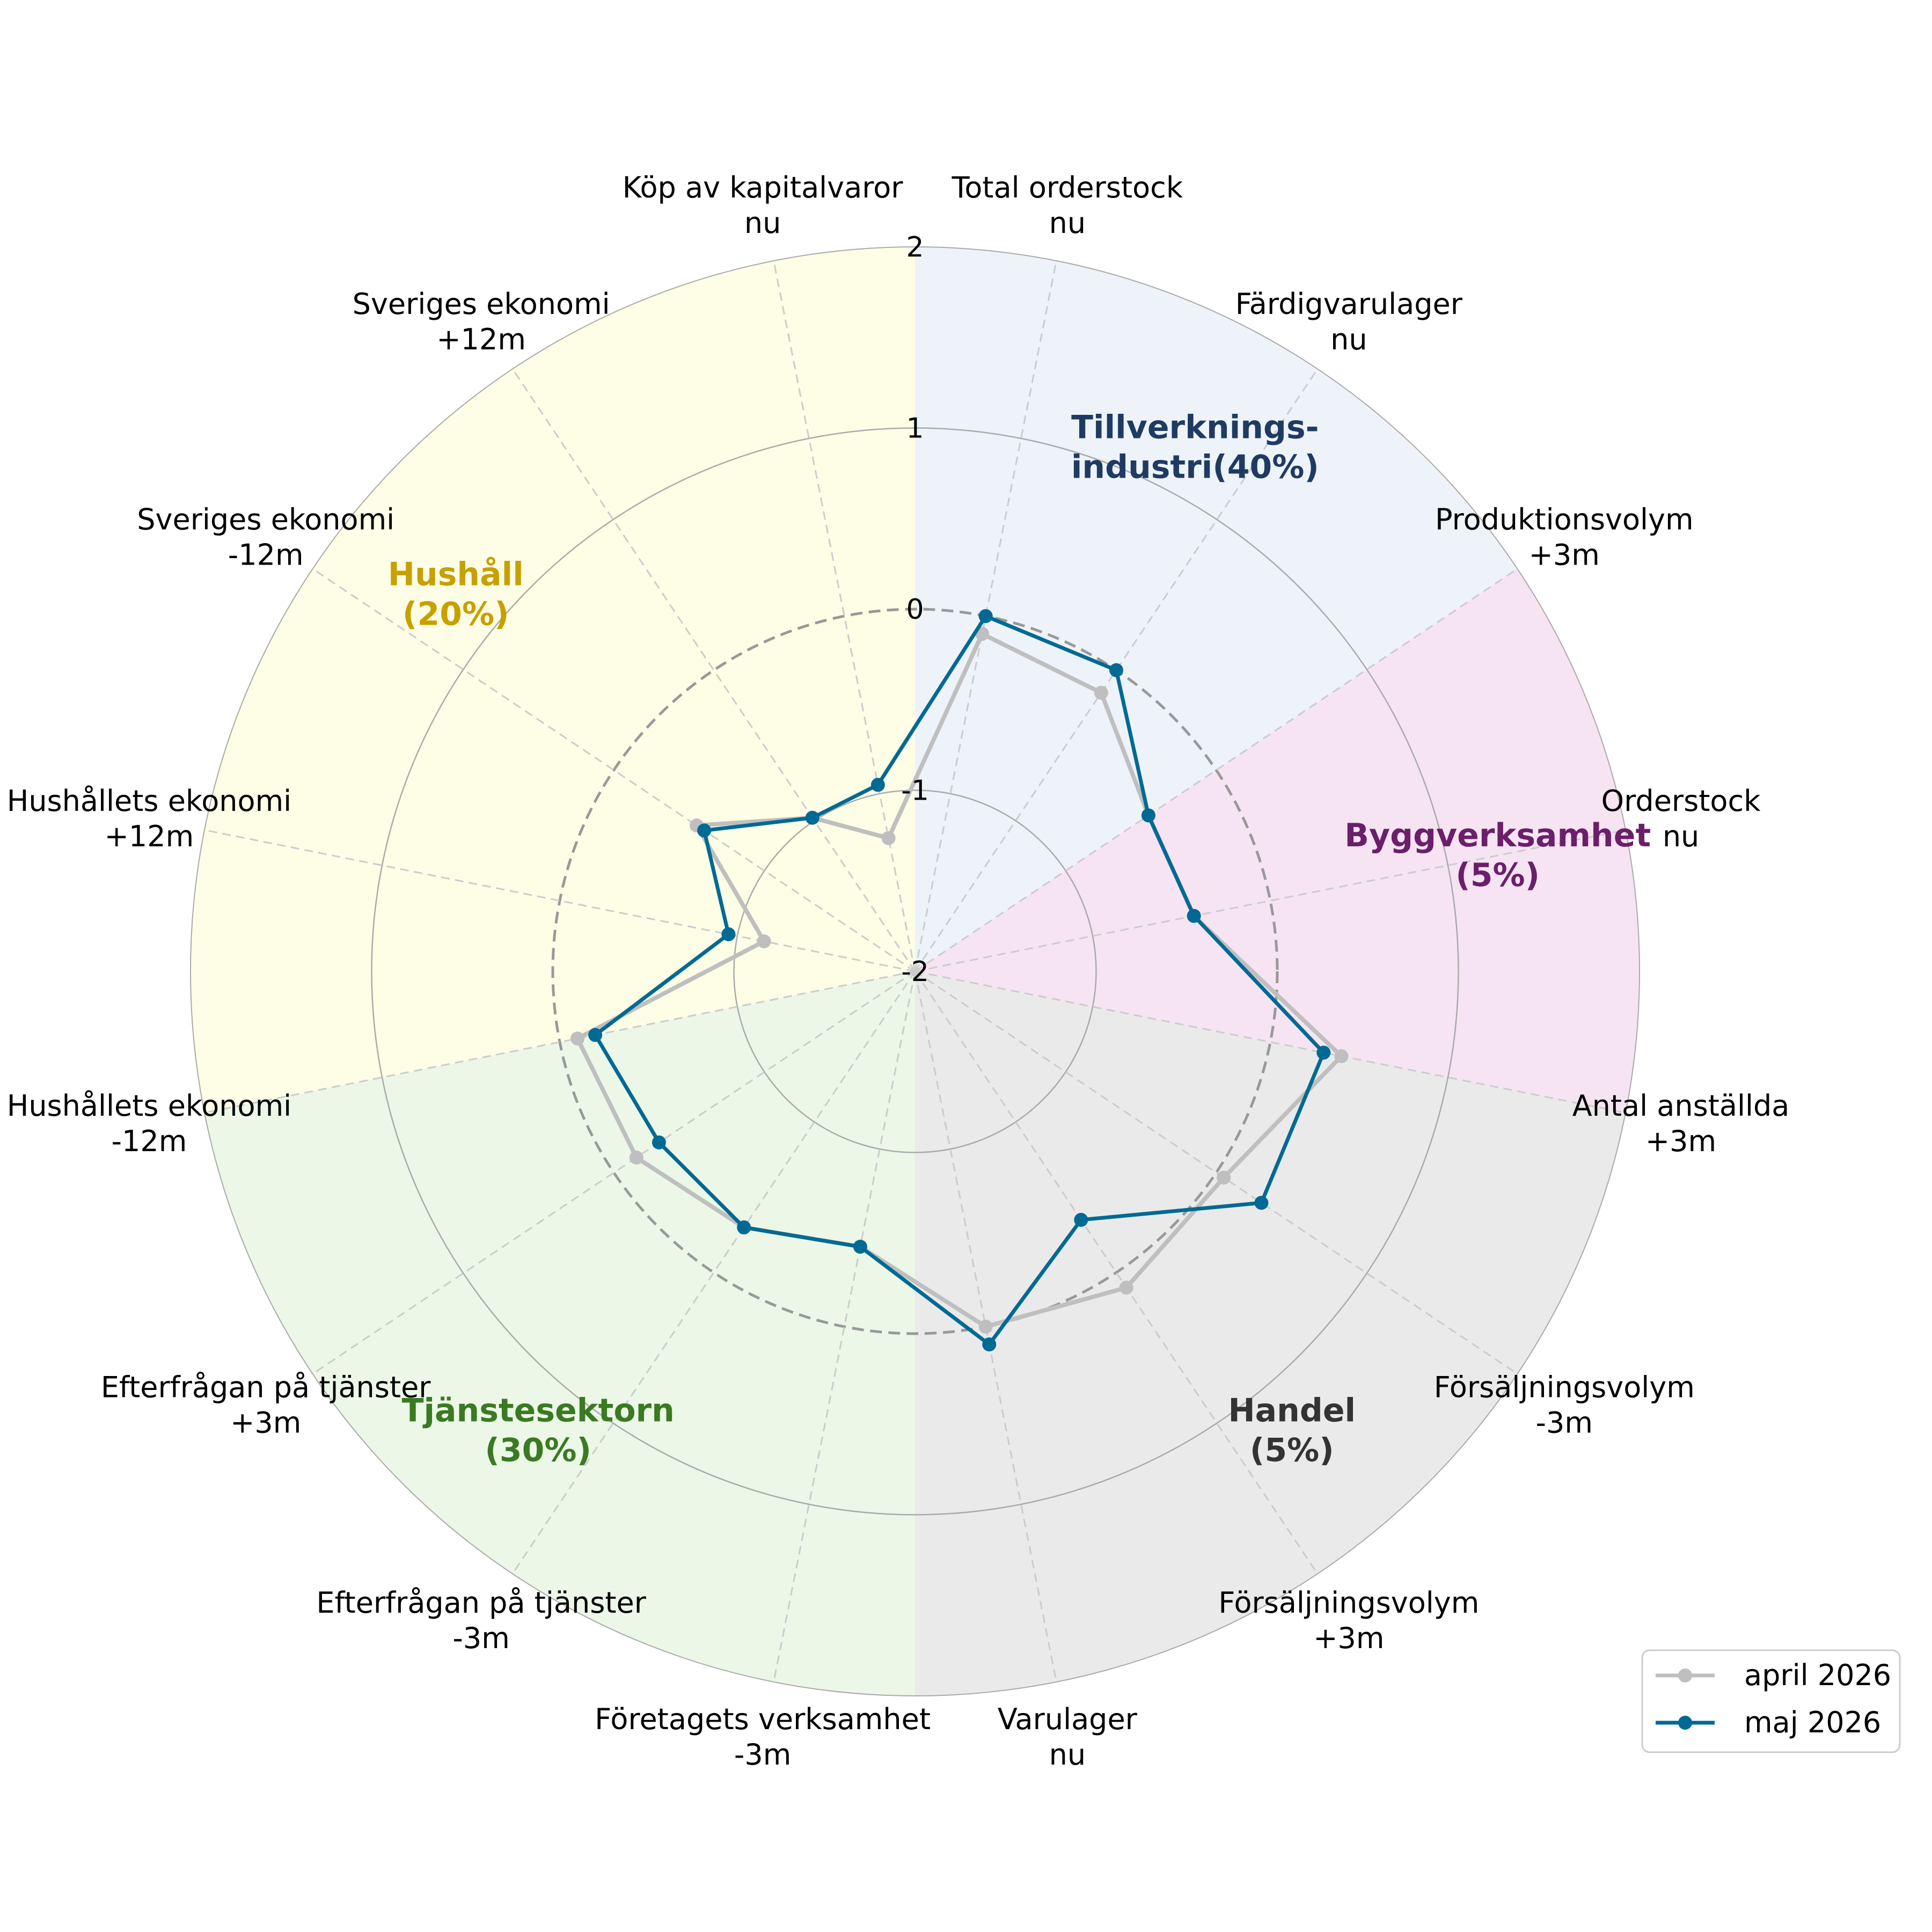 The image size is (1932, 1932). What do you see at coordinates (1681, 836) in the screenshot?
I see `category-label-3-line-1: nu` at bounding box center [1681, 836].